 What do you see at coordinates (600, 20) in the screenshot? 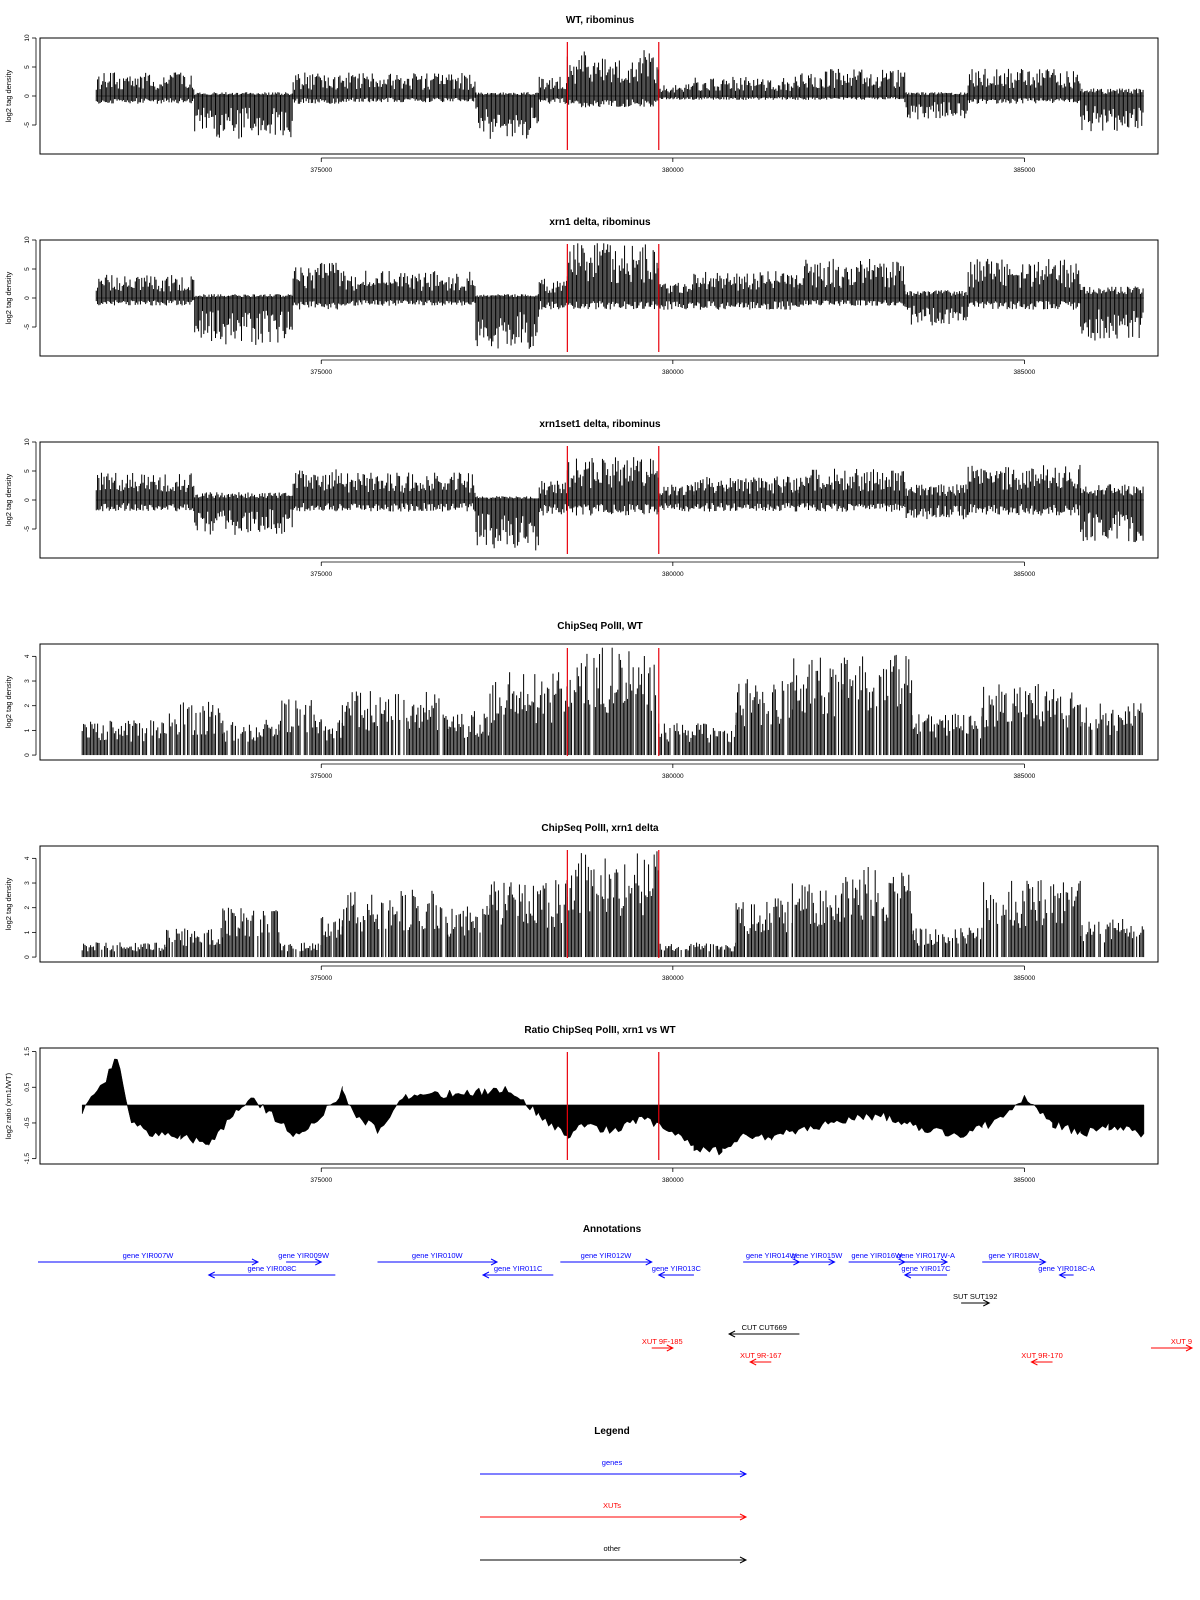
I see `panel-title: WT, ribominus` at bounding box center [600, 20].